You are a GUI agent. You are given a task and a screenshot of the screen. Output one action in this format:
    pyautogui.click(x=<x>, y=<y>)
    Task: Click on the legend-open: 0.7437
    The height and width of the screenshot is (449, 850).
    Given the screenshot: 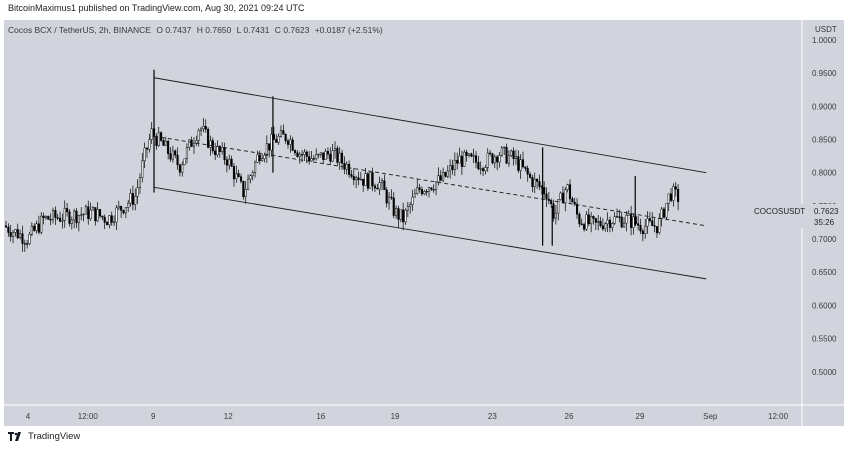 What is the action you would take?
    pyautogui.click(x=178, y=30)
    